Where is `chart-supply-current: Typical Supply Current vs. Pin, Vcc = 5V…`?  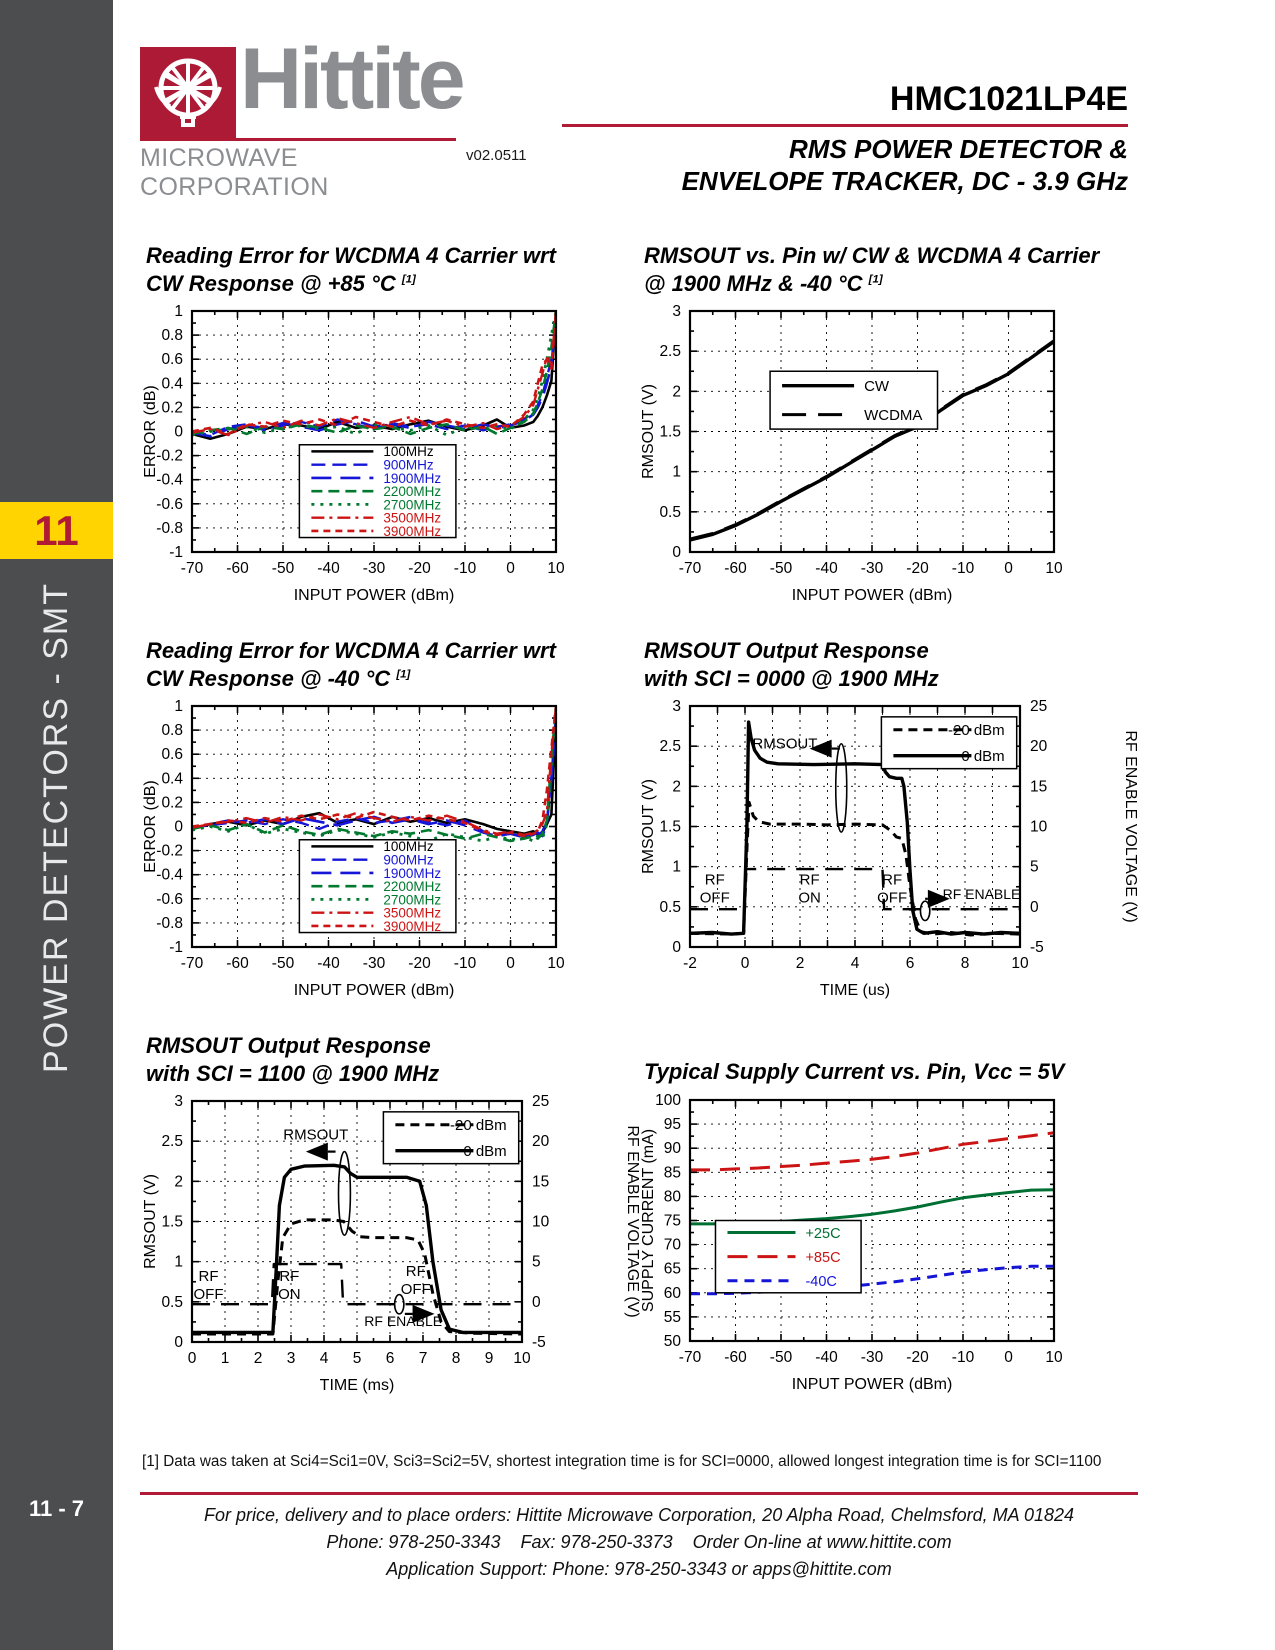 chart-supply-current: Typical Supply Current vs. Pin, Vcc = 5V… is located at coordinates (863, 1215).